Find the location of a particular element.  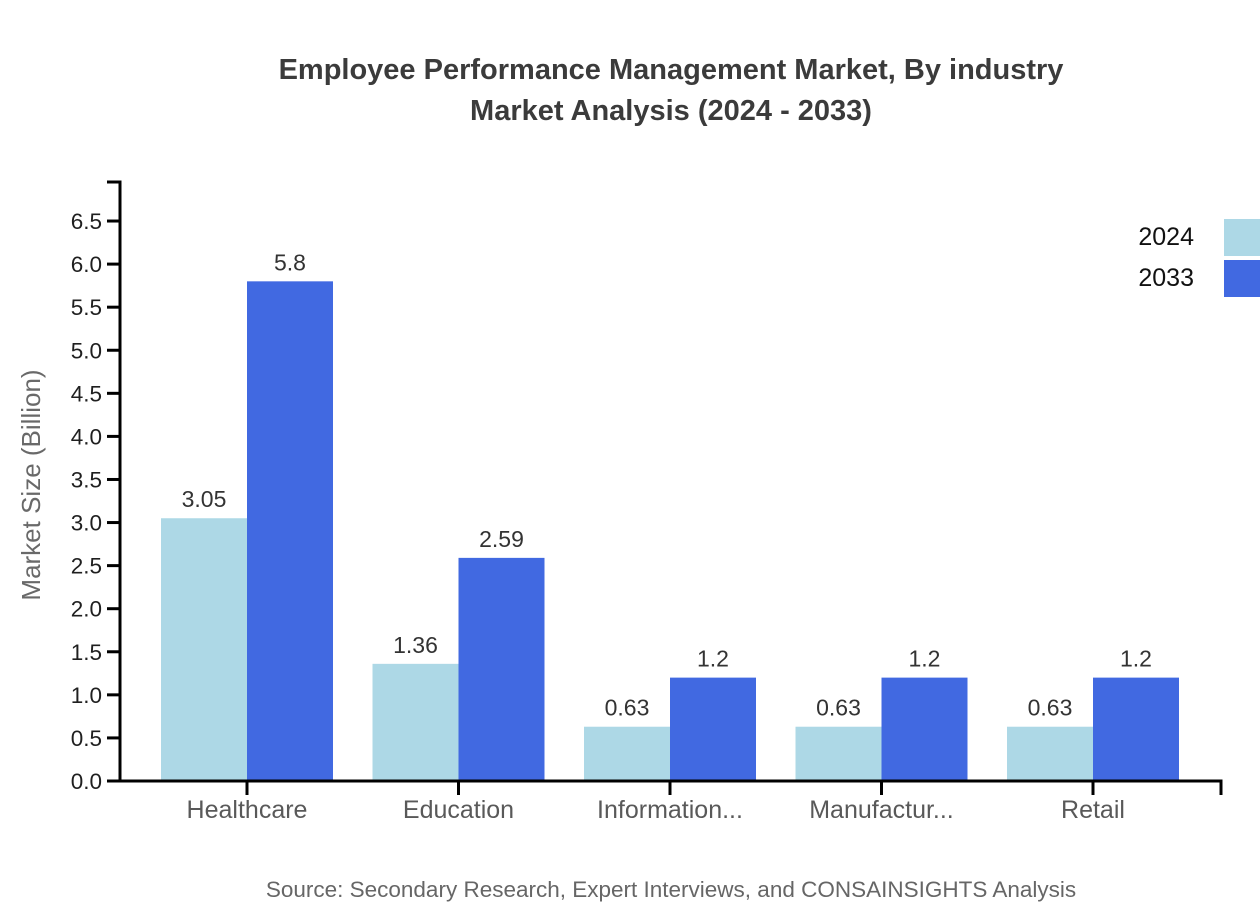

y-tick-label: 0.0 is located at coordinates (86, 781).